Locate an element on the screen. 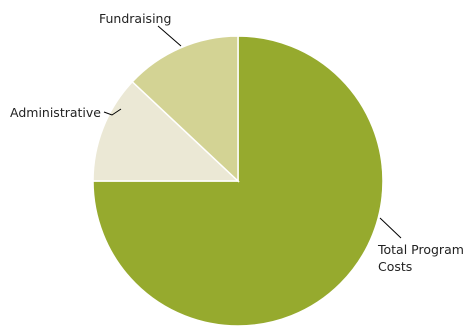 The image size is (468, 328). slice-label-administrative: Administrative is located at coordinates (55, 112).